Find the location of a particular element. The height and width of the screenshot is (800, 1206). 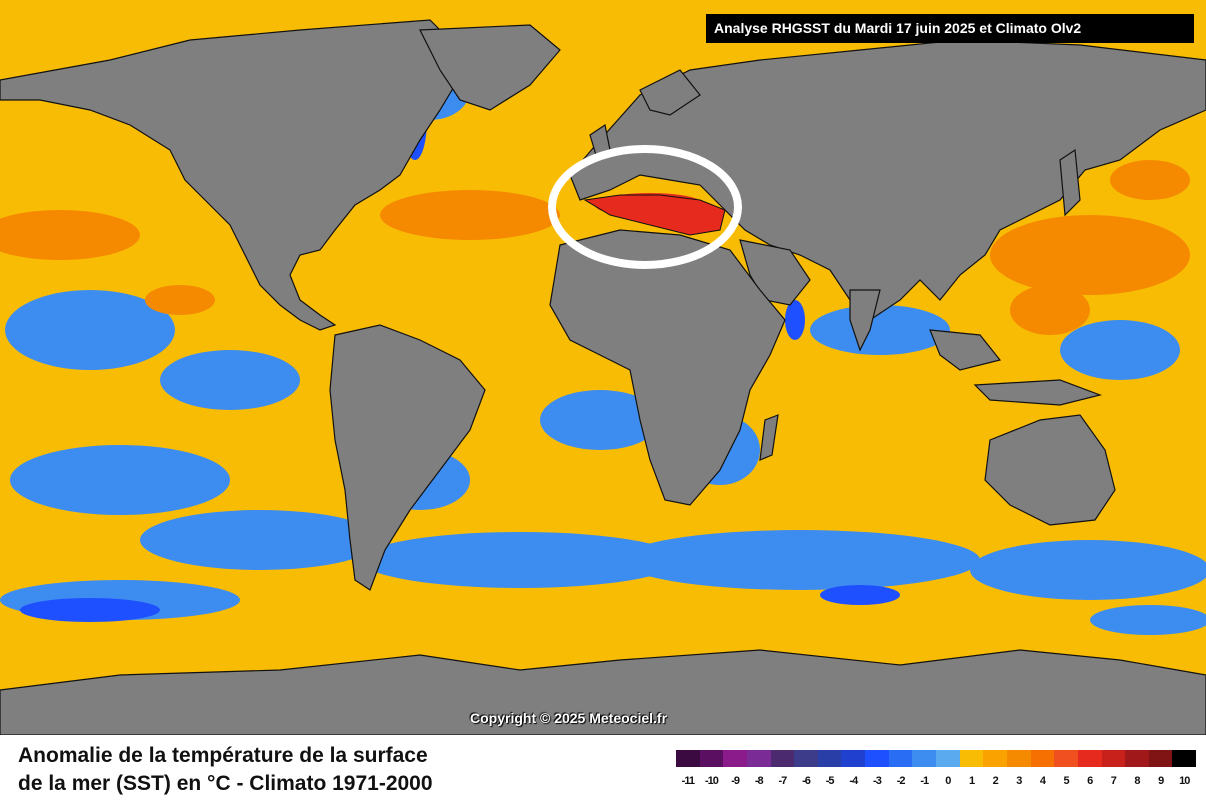

copyright-text: Copyright © 2025 Meteociel.fr is located at coordinates (569, 718).